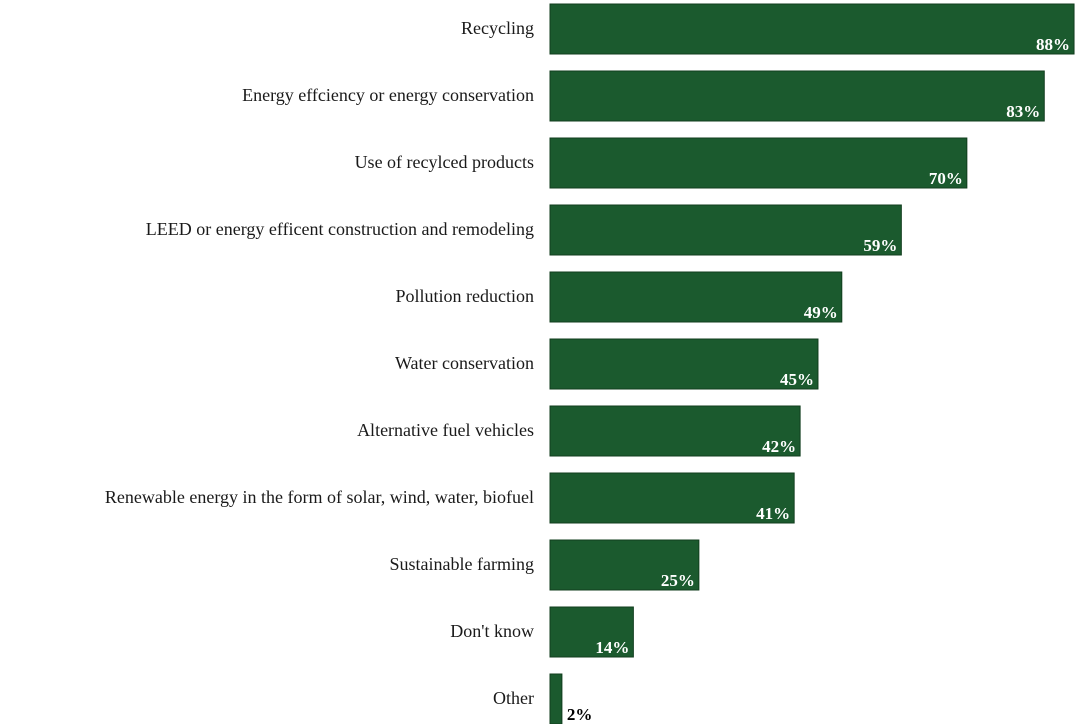 The image size is (1091, 724). I want to click on value-label-leed-or-energy-efficent-construction-and-remodeling: 59%, so click(880, 245).